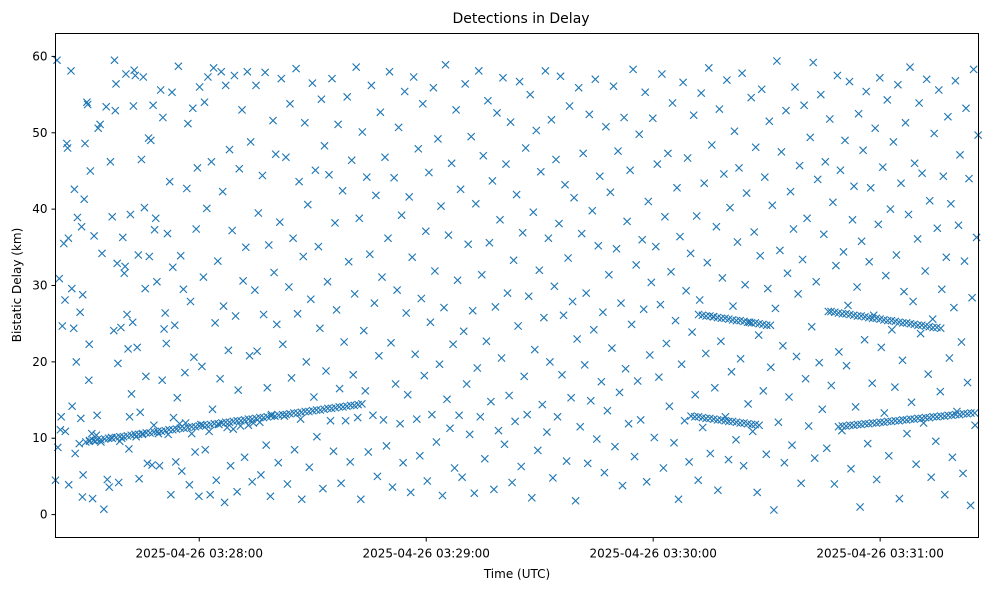 This screenshot has width=989, height=590. What do you see at coordinates (39, 209) in the screenshot?
I see `y-tick-label: 40` at bounding box center [39, 209].